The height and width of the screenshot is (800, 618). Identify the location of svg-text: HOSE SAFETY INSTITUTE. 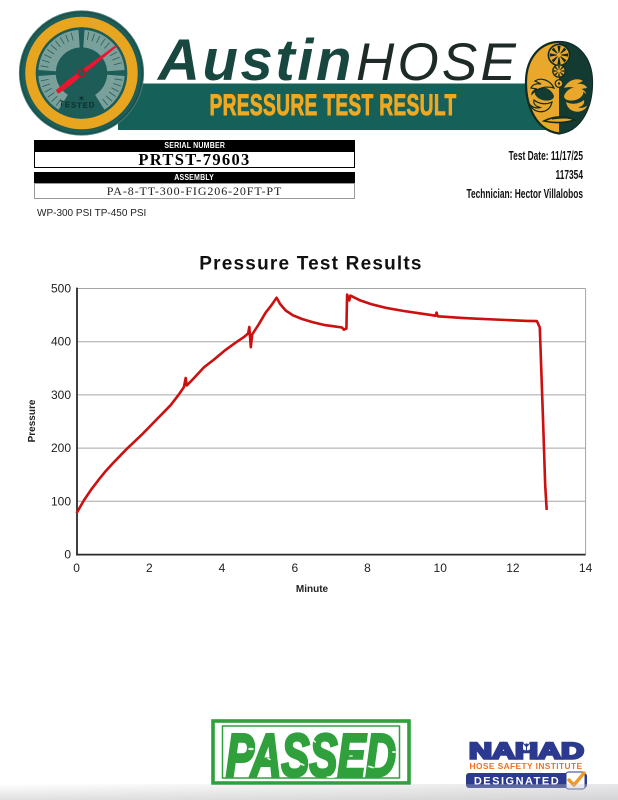
(526, 766).